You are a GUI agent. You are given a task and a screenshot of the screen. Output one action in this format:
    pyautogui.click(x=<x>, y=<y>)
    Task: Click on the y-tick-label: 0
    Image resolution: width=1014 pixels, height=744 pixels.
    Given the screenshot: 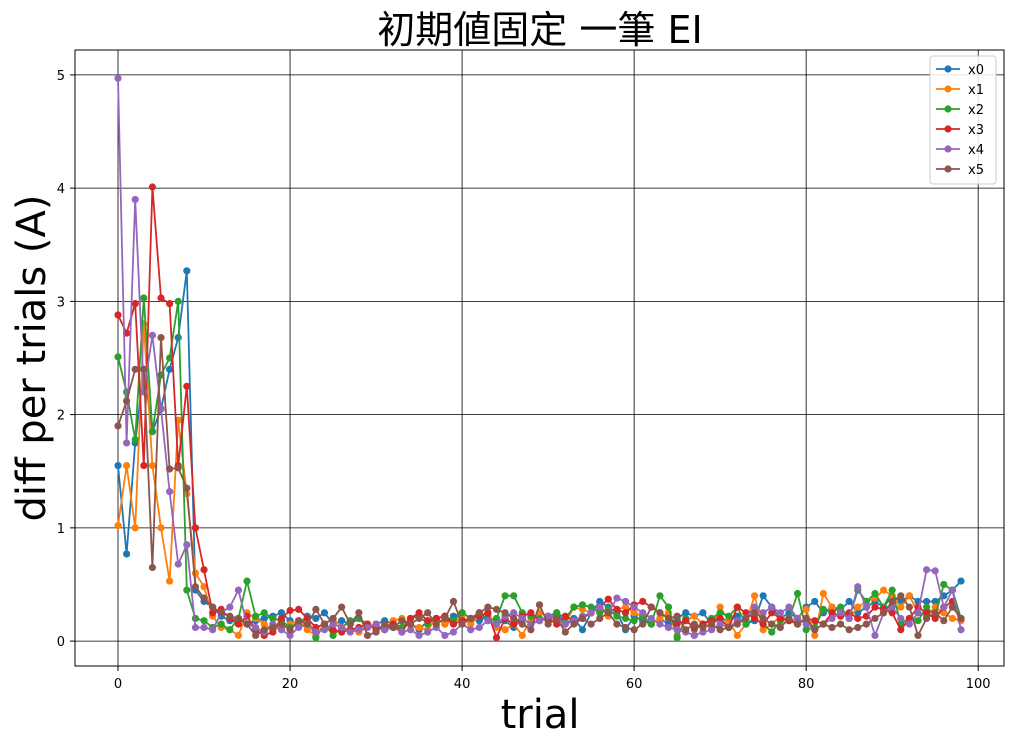 What is the action you would take?
    pyautogui.click(x=61, y=642)
    